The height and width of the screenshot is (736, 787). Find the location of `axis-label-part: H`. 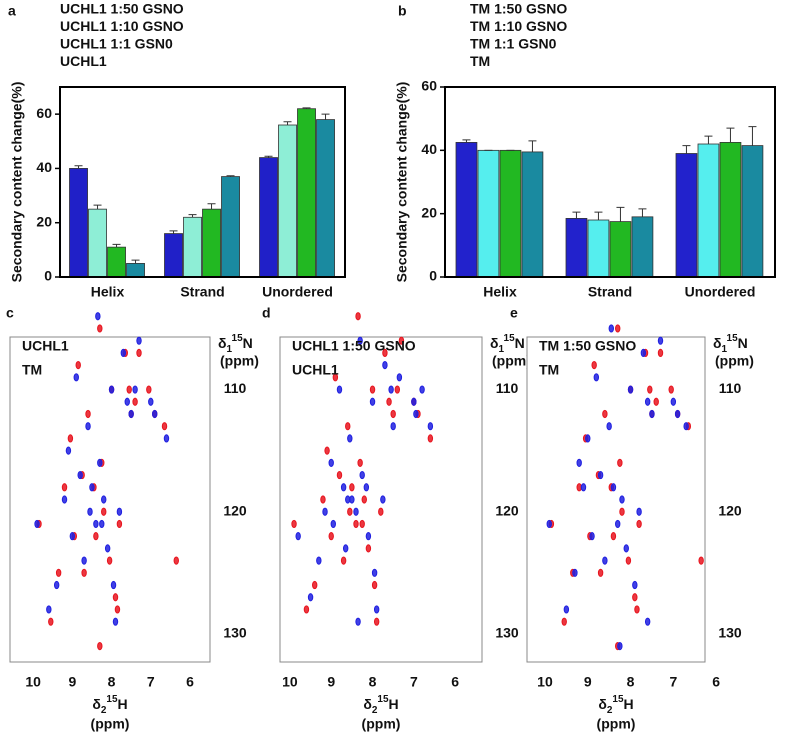

axis-label-part: H is located at coordinates (394, 704).